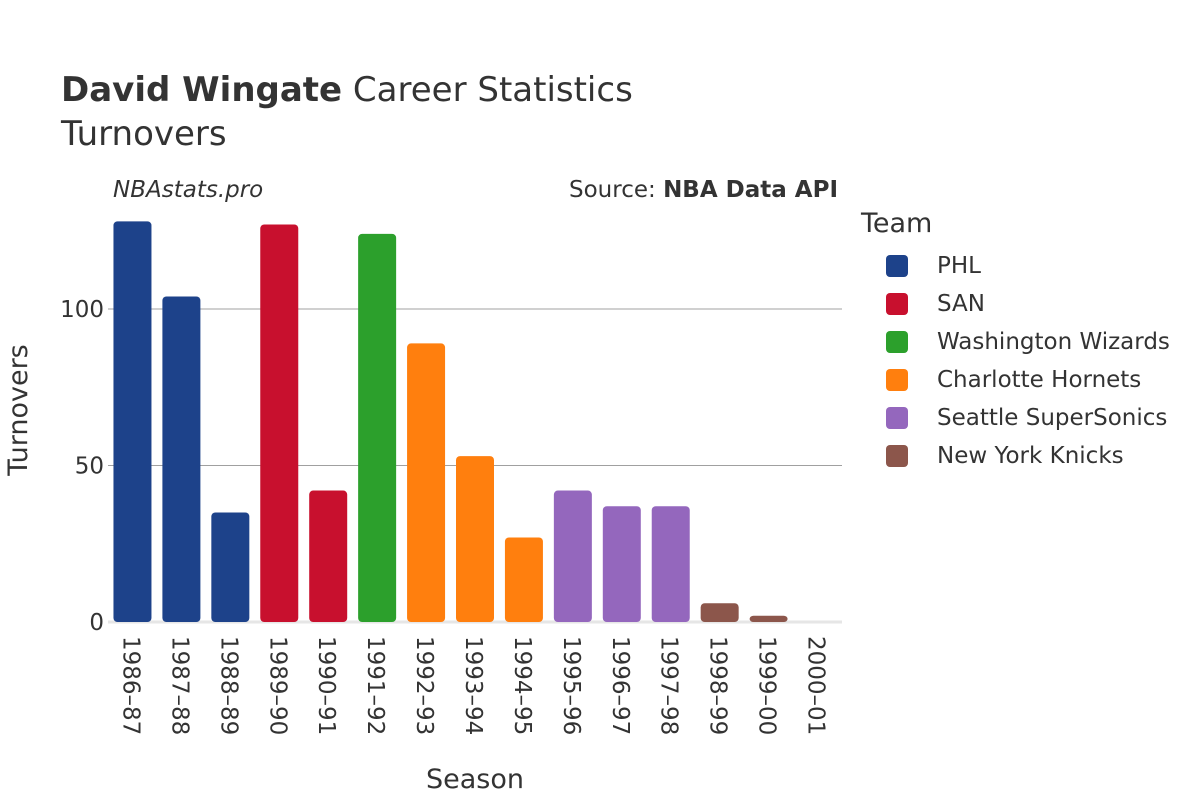 Image resolution: width=1200 pixels, height=800 pixels. What do you see at coordinates (130, 685) in the screenshot?
I see `x-tick-label: 1986–87` at bounding box center [130, 685].